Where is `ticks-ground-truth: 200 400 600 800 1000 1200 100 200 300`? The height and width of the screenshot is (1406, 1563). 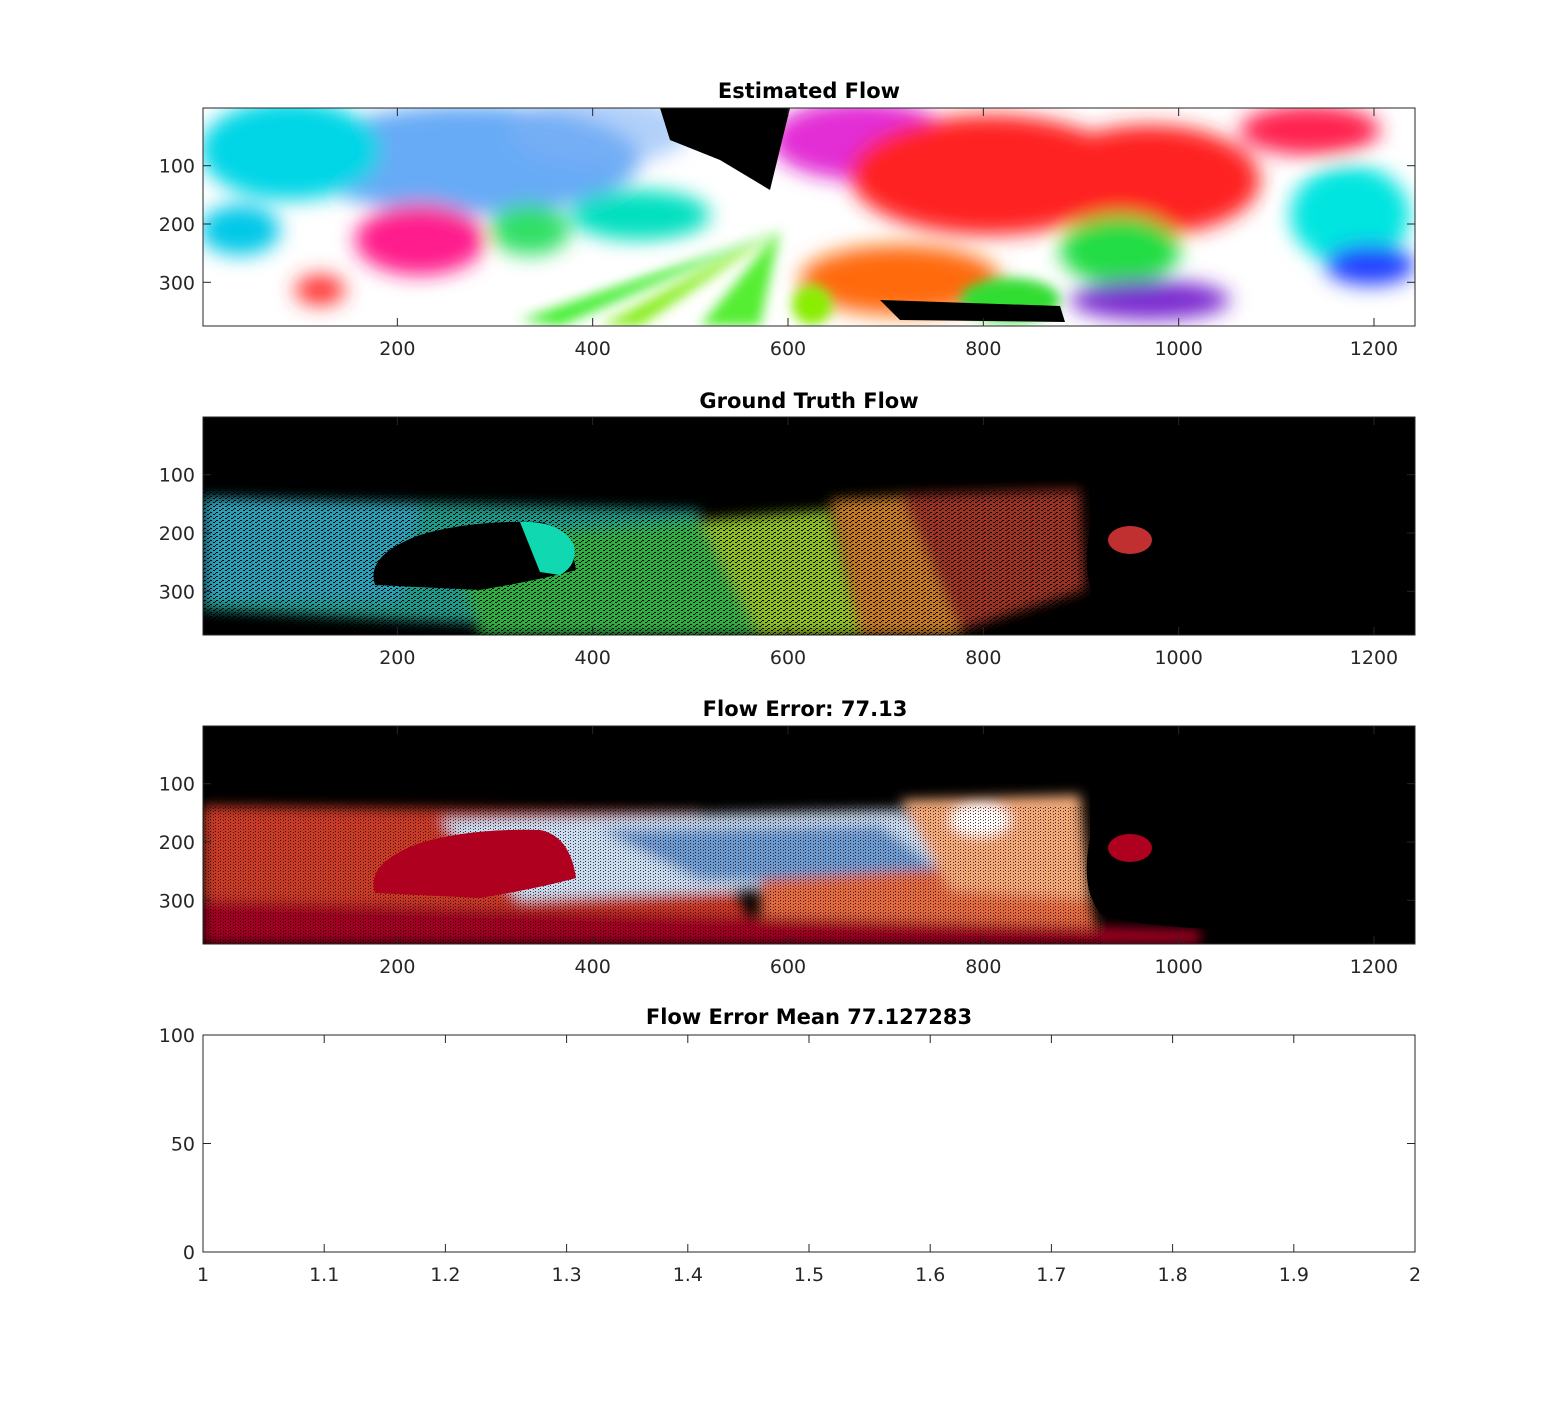 ticks-ground-truth: 200 400 600 800 1000 1200 100 200 300 is located at coordinates (787, 543).